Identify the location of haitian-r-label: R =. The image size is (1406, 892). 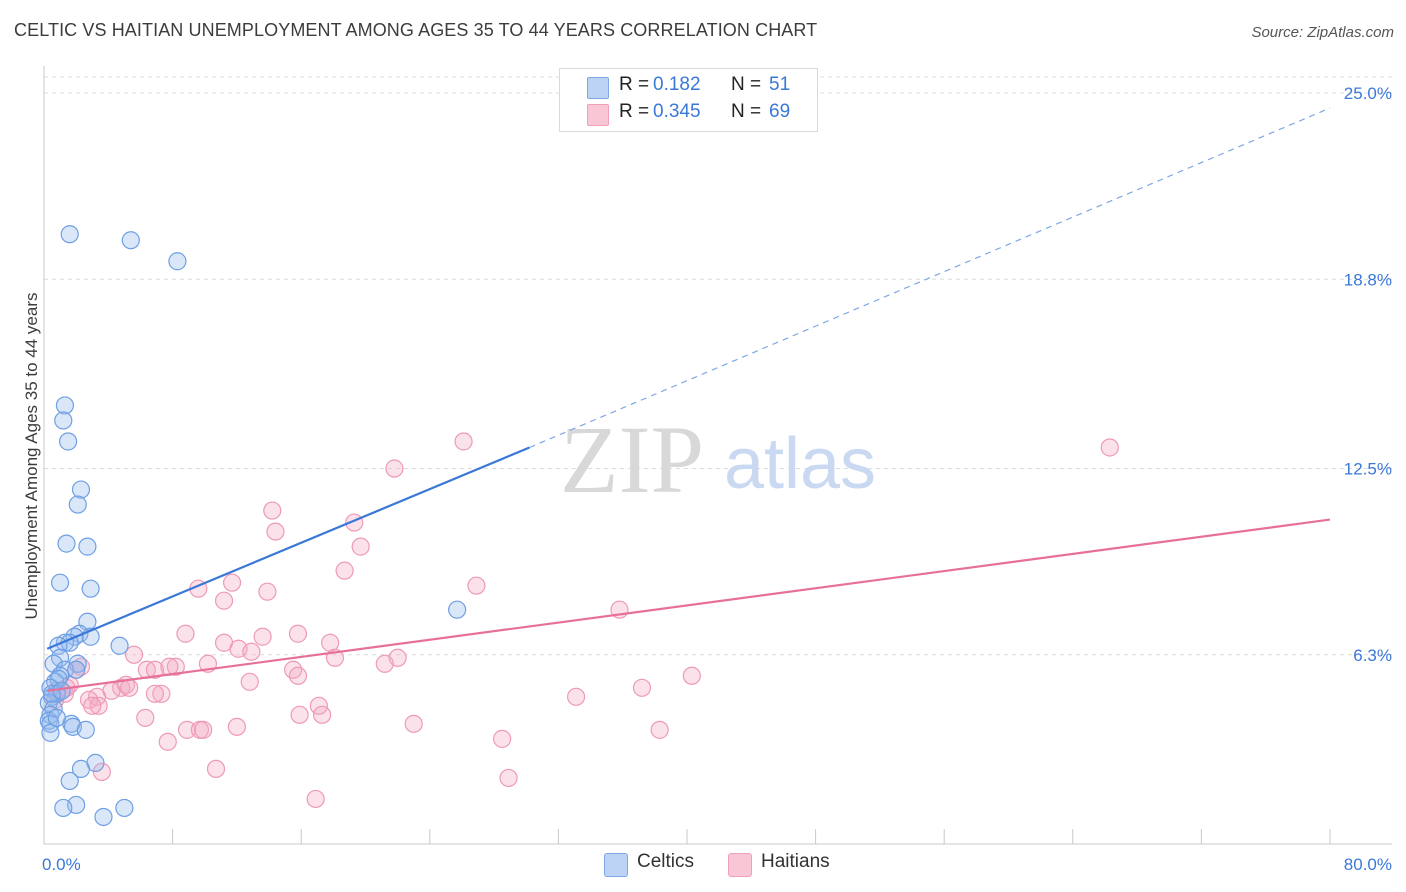
(634, 111).